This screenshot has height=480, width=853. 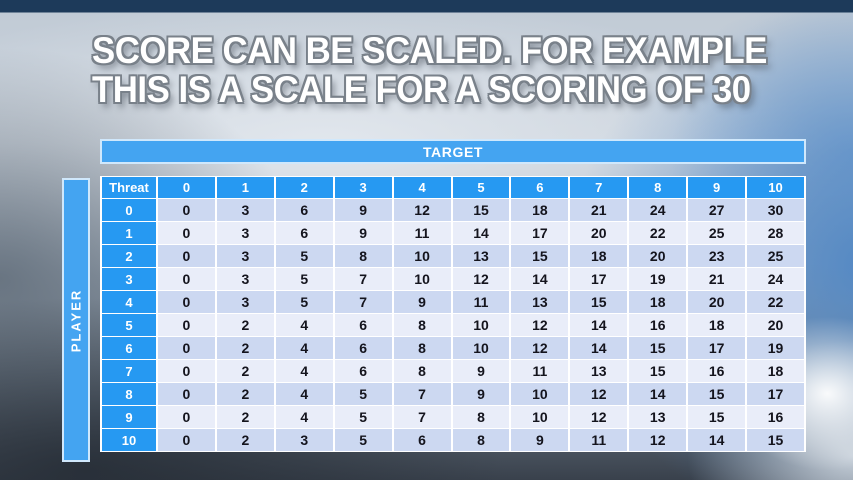 I want to click on target-label: TARGET, so click(x=453, y=151).